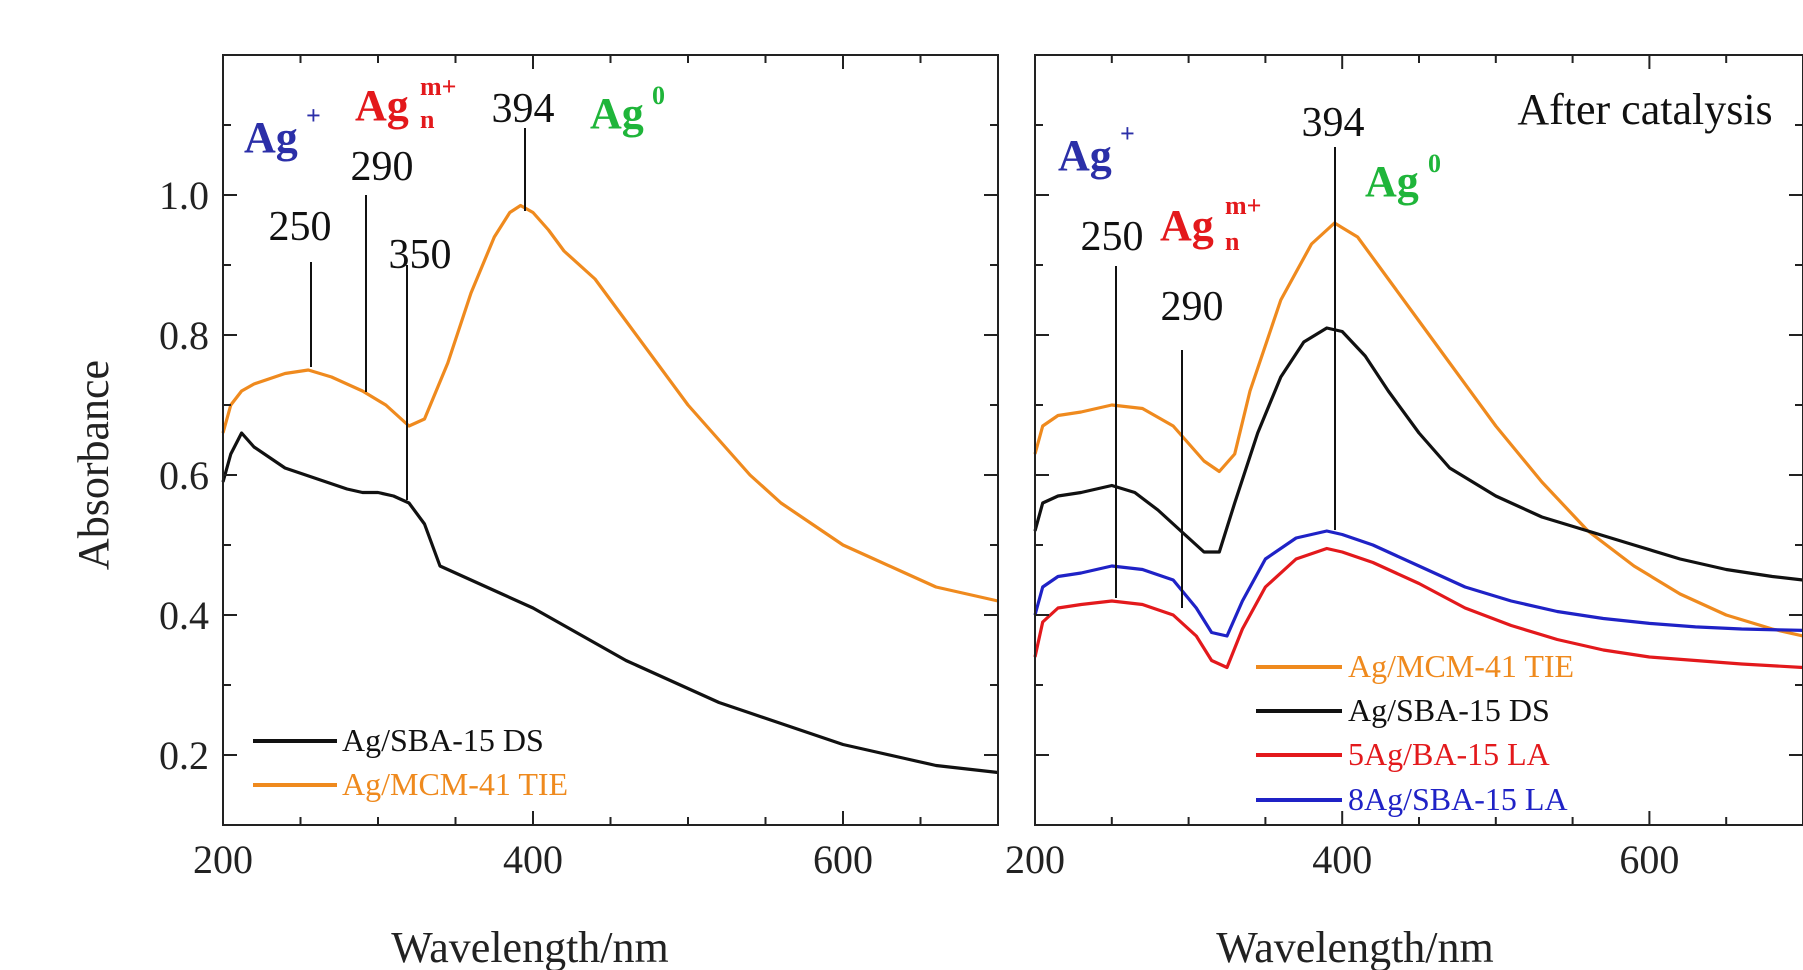 This screenshot has height=970, width=1803. I want to click on x-axis-title-left: Wavelength/nm, so click(530, 946).